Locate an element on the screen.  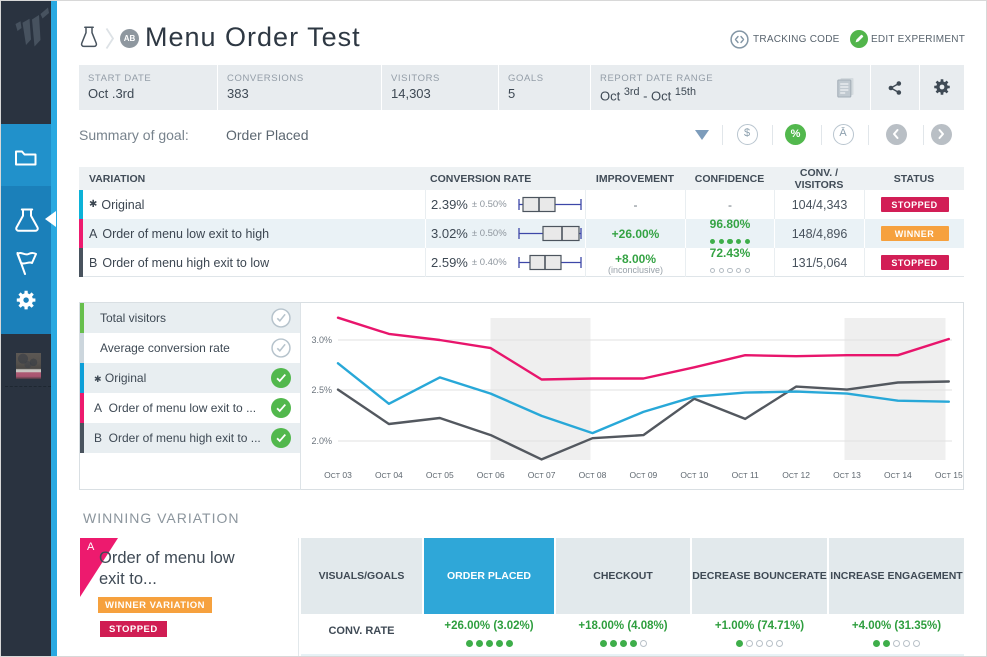
svg-text: OCT 13 is located at coordinates (847, 475).